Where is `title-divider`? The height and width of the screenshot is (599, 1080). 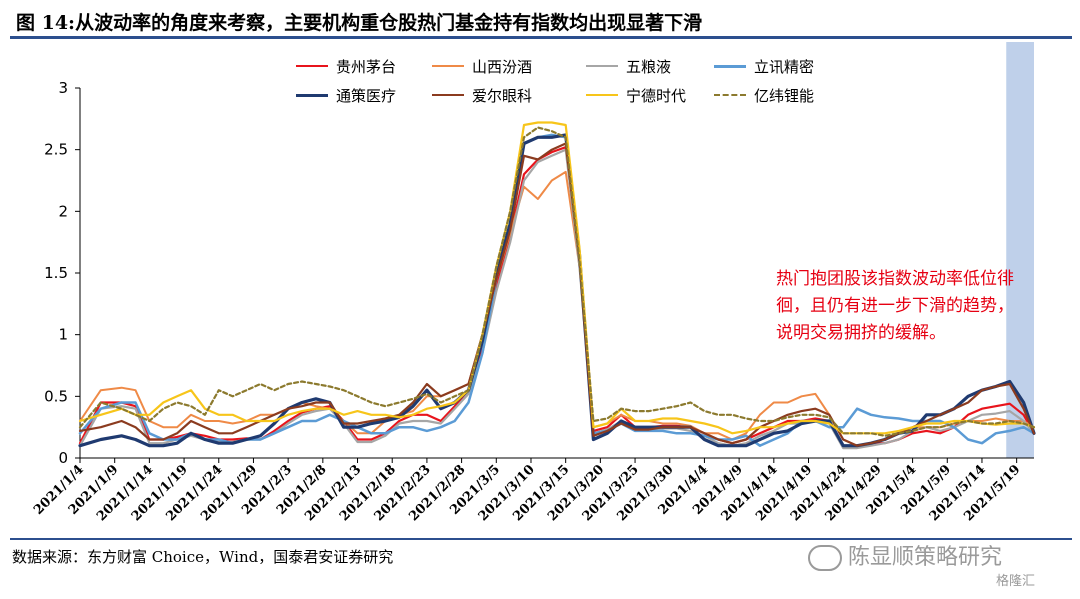 title-divider is located at coordinates (541, 37).